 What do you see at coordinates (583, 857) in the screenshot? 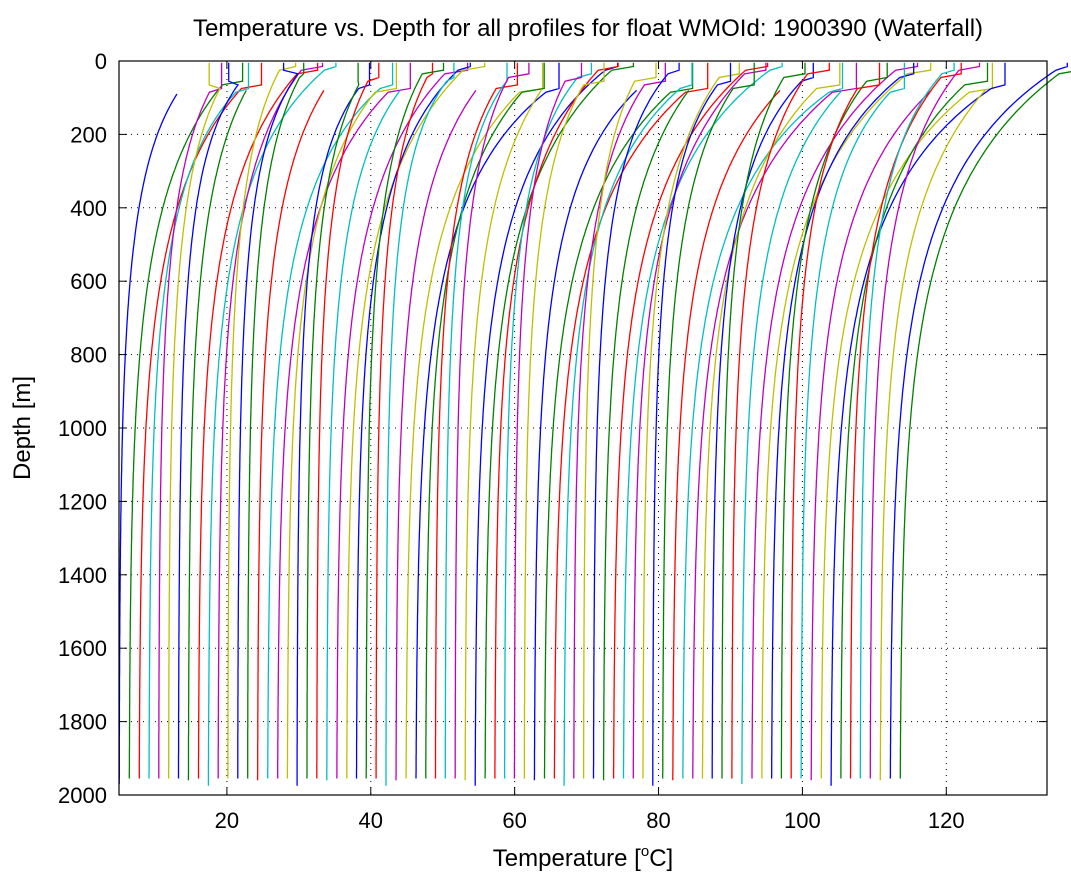
I see `x-axis-label: Temperature [oC]` at bounding box center [583, 857].